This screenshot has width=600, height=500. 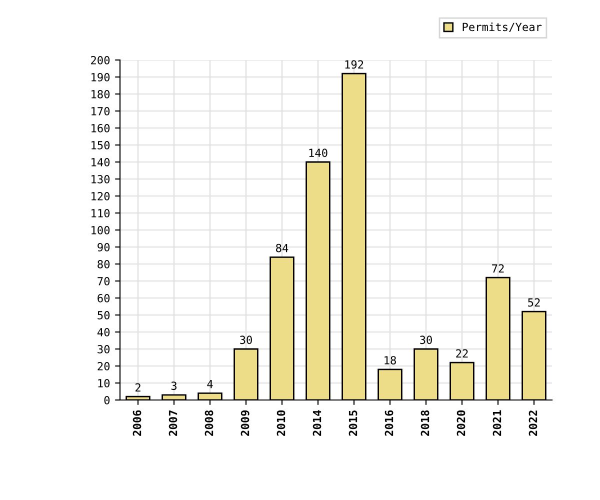 I want to click on y-tick-label: 90, so click(x=104, y=247).